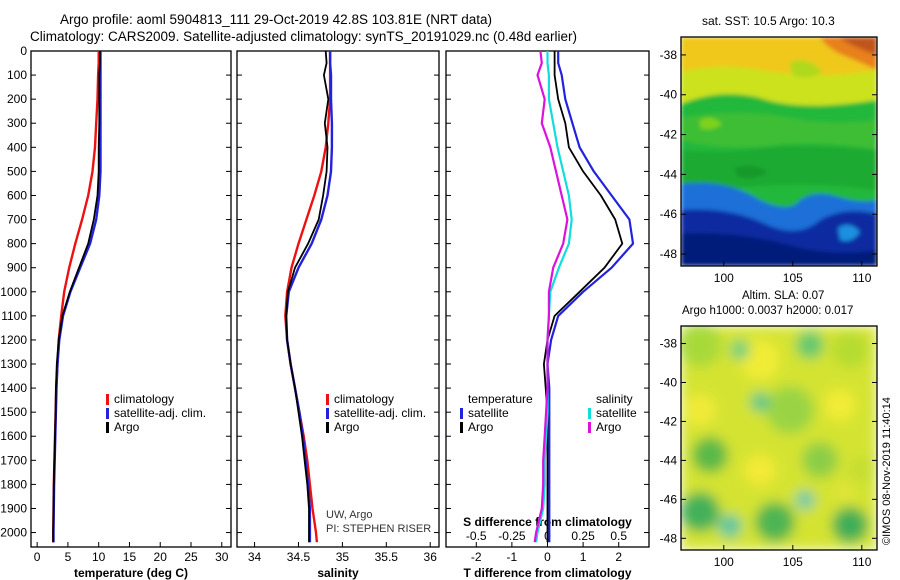 This screenshot has height=580, width=900. I want to click on x-tick-label: 20, so click(161, 557).